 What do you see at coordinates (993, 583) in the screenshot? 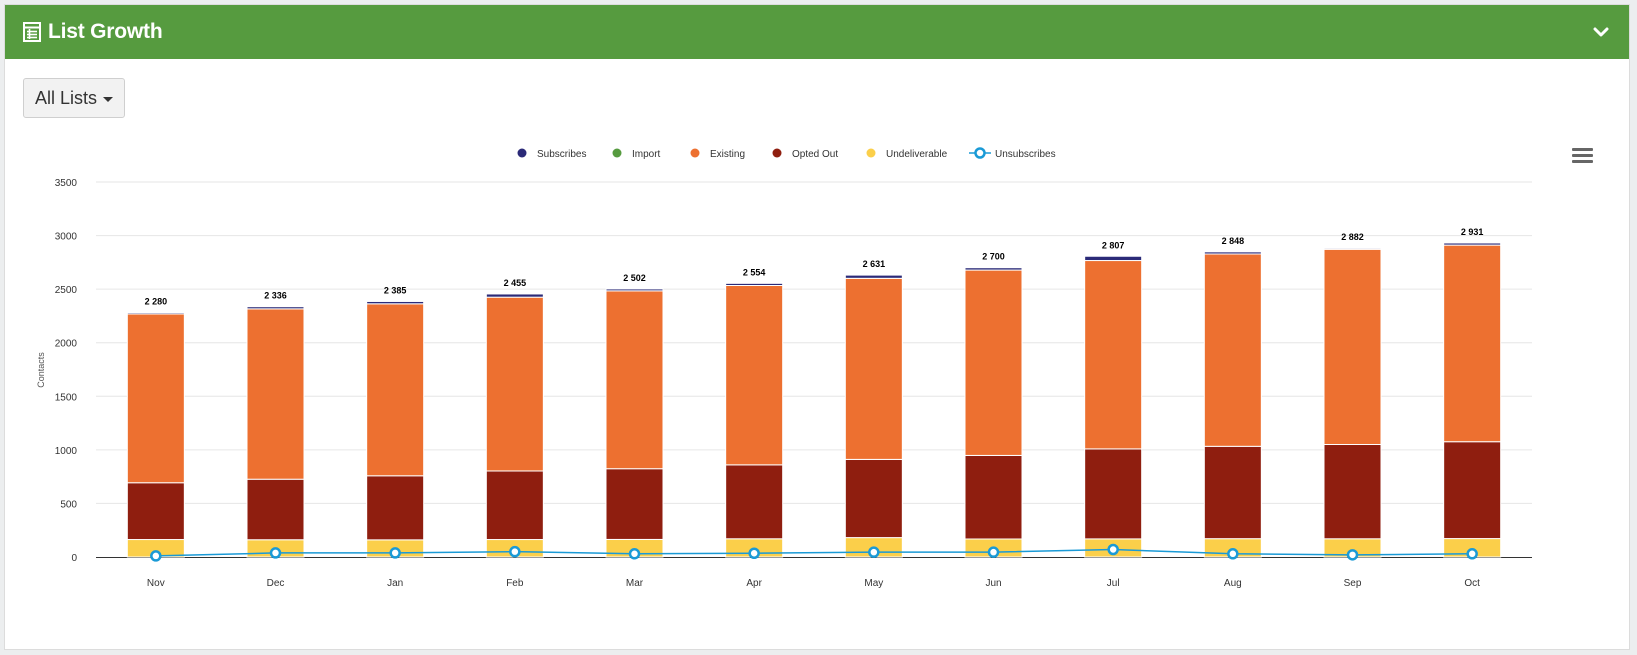
I see `x-tick-label-jun: Jun` at bounding box center [993, 583].